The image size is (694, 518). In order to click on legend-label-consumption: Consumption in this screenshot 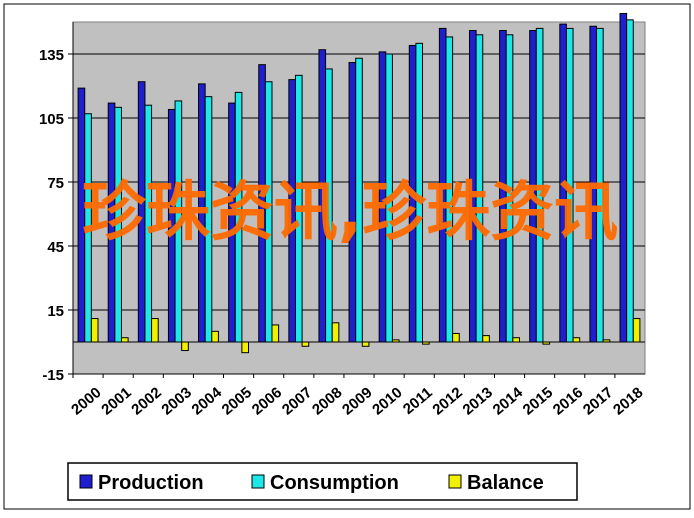, I will do `click(334, 483)`.